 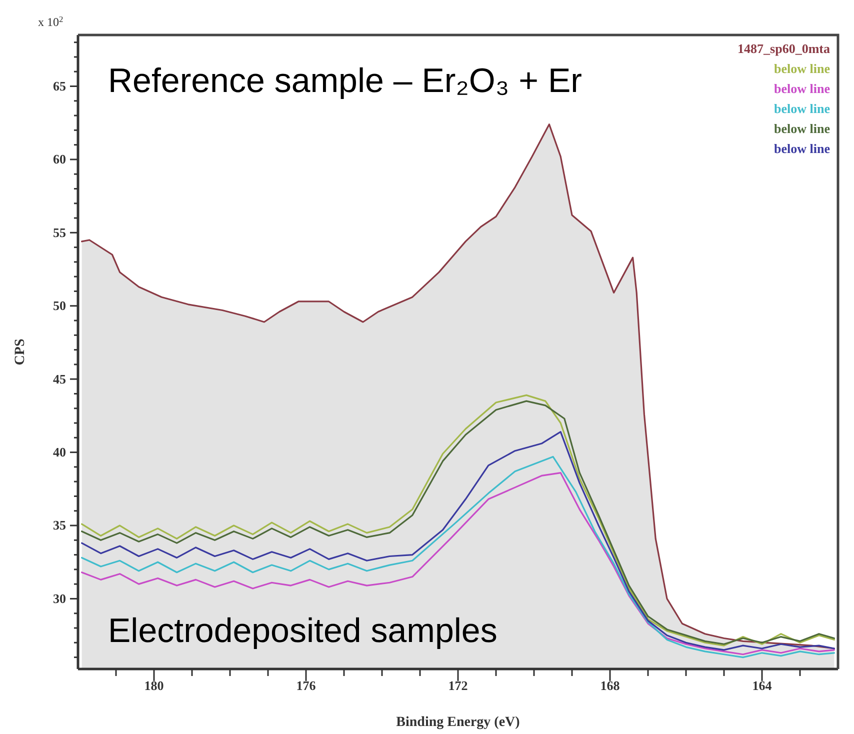 What do you see at coordinates (20, 352) in the screenshot?
I see `y-axis-title: CPS` at bounding box center [20, 352].